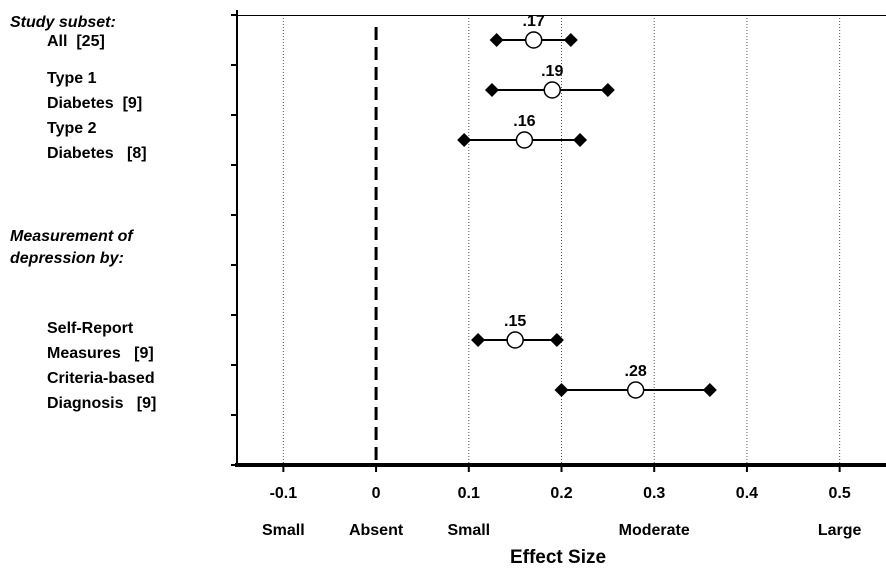 Image resolution: width=886 pixels, height=571 pixels. Describe the element at coordinates (561, 493) in the screenshot. I see `x-tick-label-3: 0.2` at that location.